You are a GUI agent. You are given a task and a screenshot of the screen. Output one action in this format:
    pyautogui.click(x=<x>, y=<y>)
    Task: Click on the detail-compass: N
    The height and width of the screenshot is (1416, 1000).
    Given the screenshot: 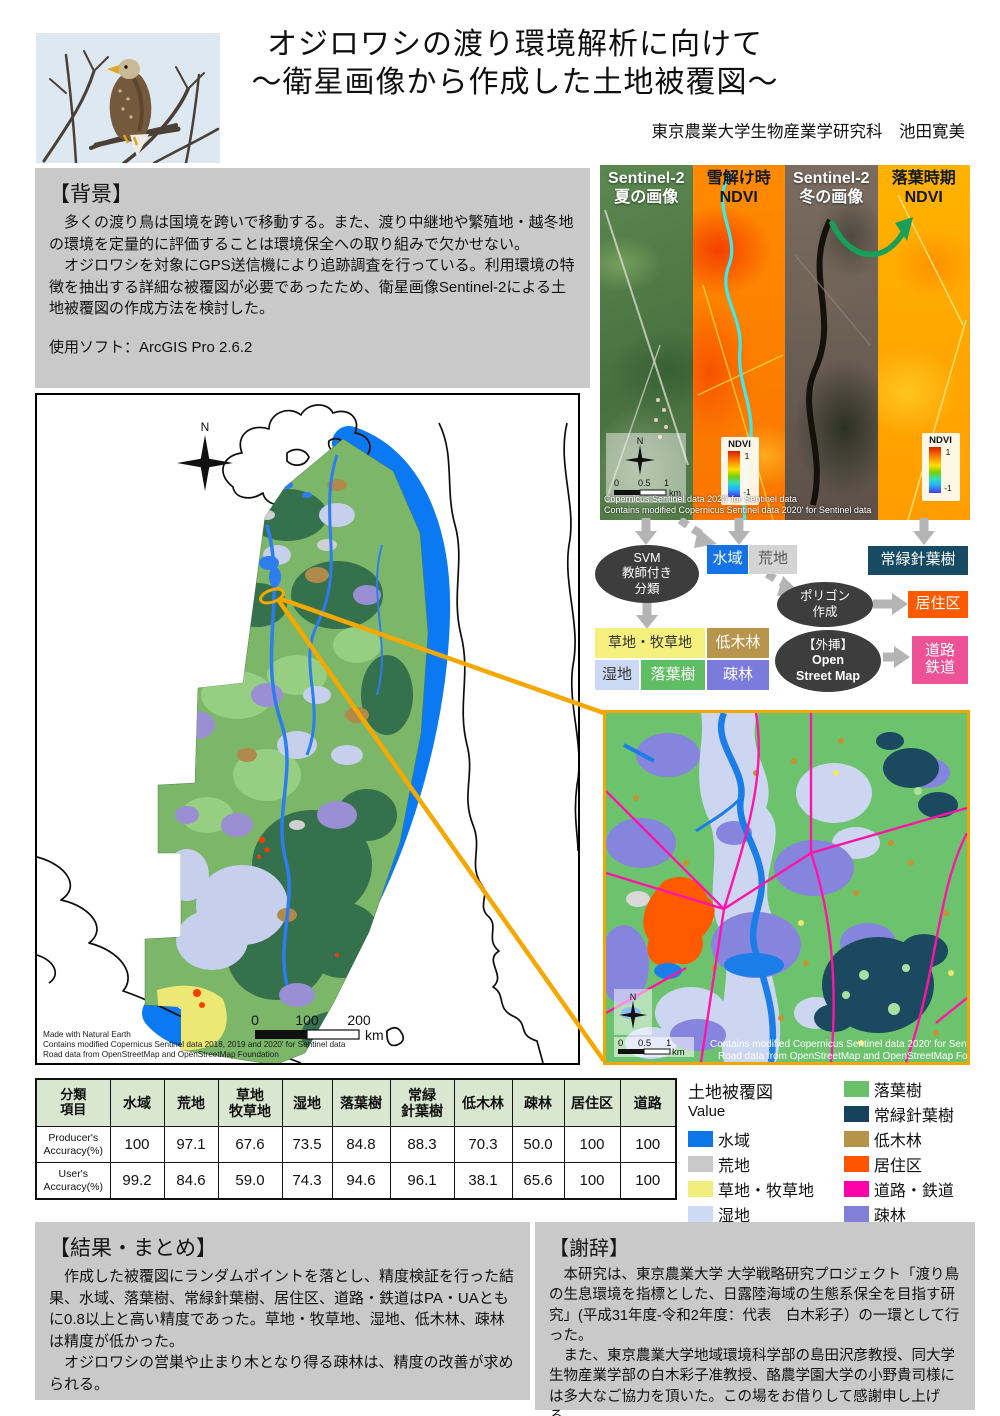 What is the action you would take?
    pyautogui.click(x=633, y=1012)
    